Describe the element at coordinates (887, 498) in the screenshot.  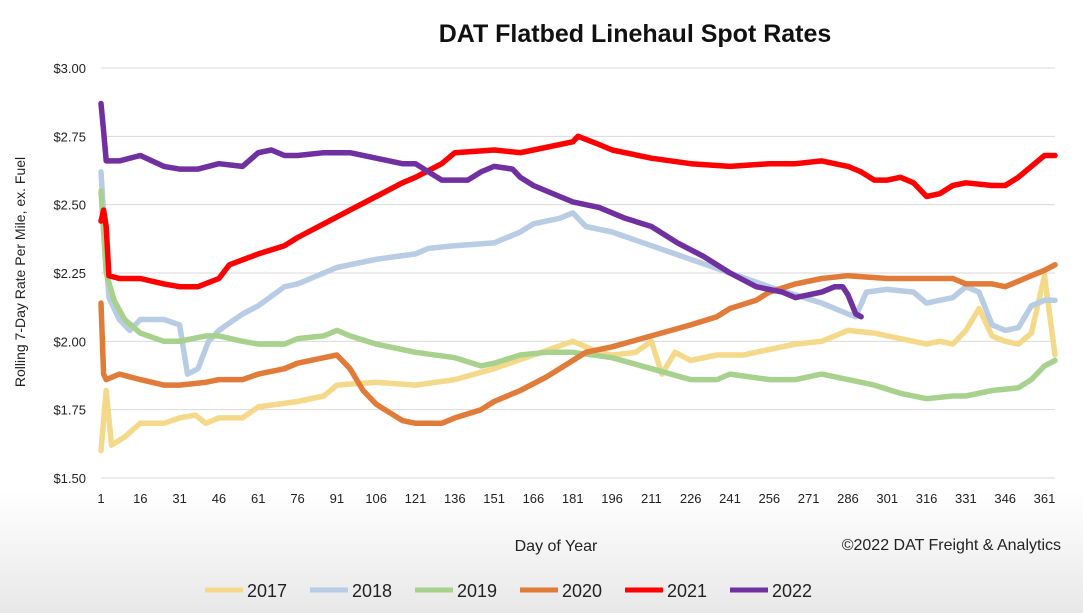
I see `x-tick-label: 301` at that location.